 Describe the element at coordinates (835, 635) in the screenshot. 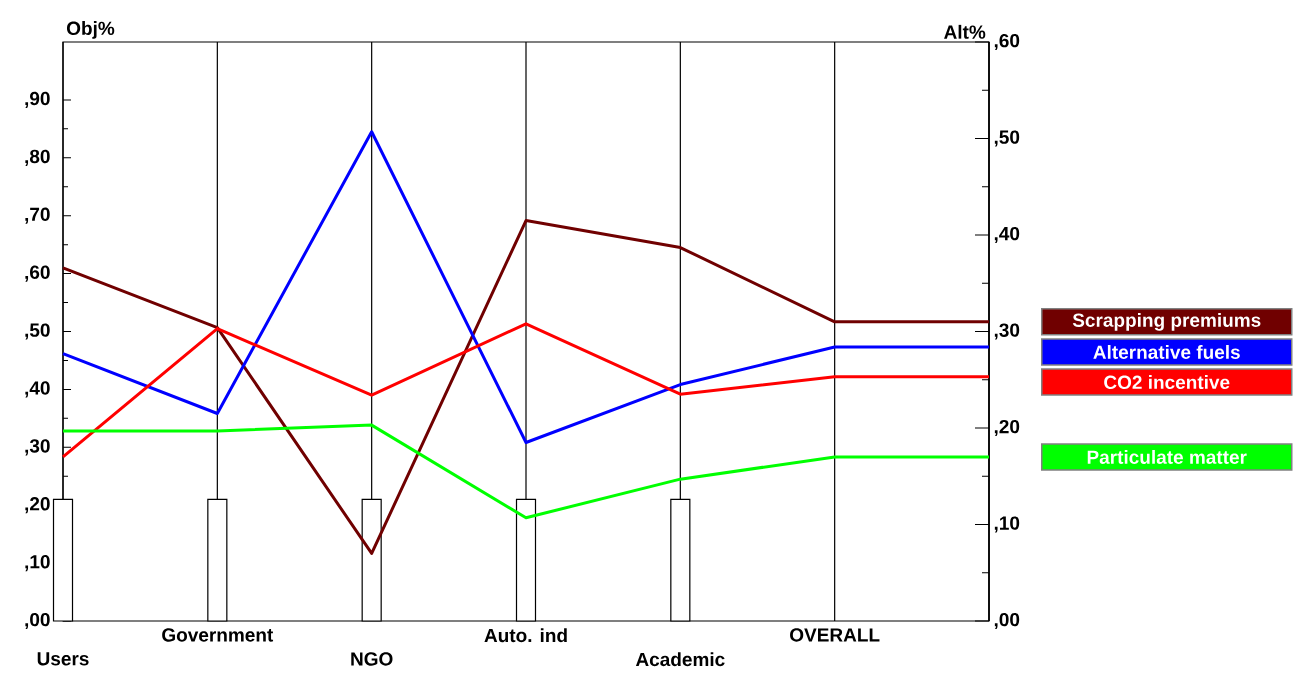

I see `x-tick-label: OVERALL` at that location.